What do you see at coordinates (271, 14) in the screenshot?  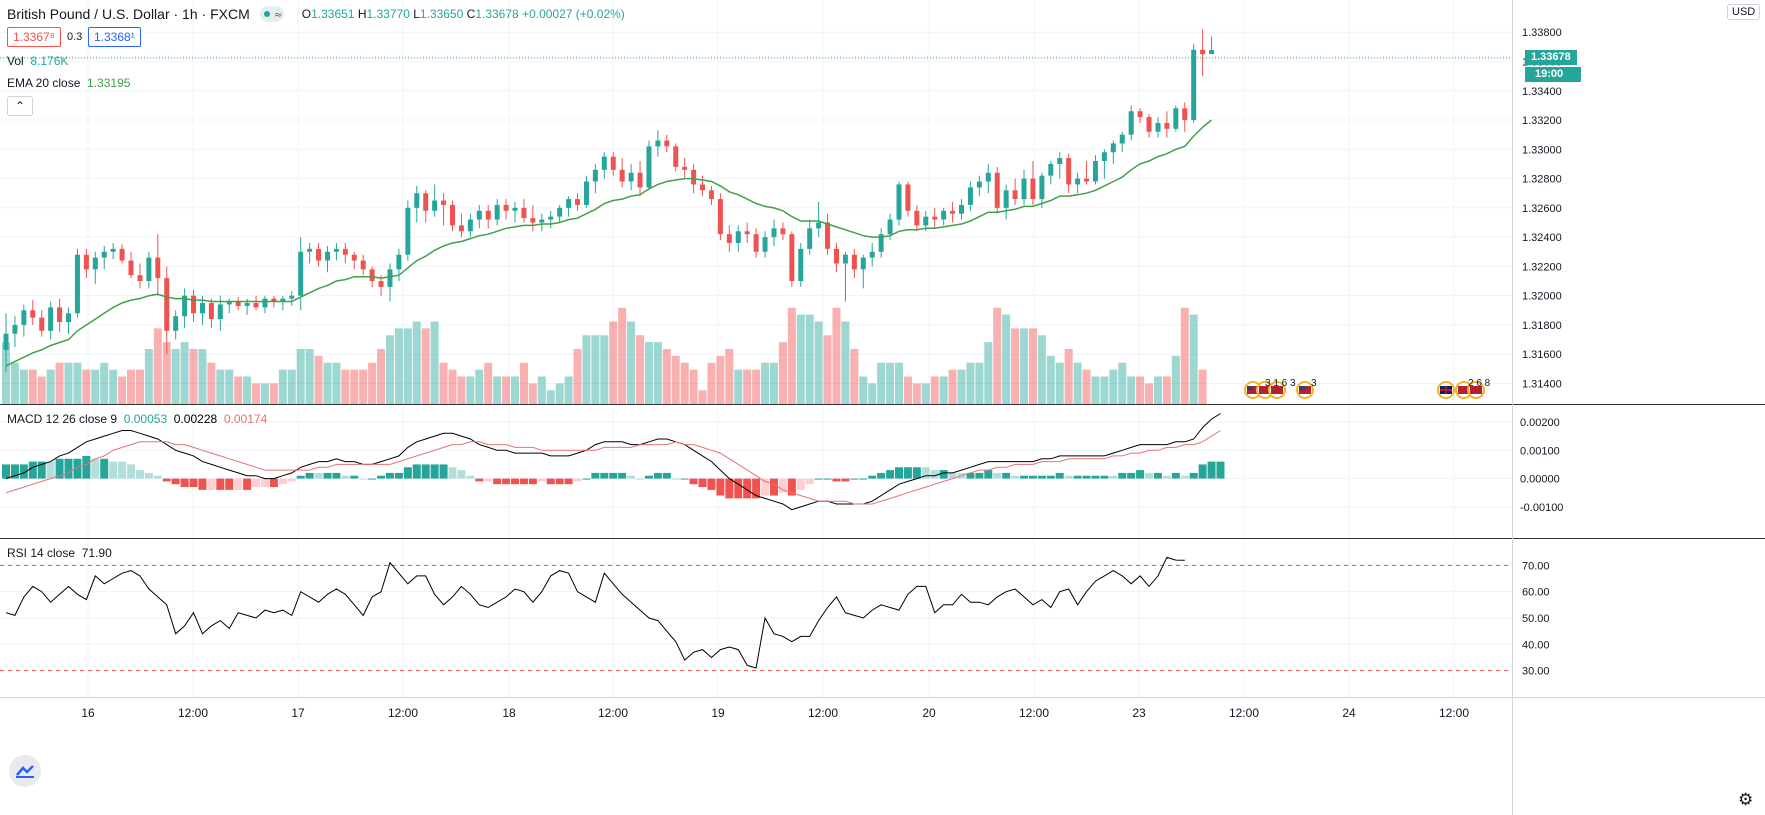 I see `market-status-icon: ≈` at bounding box center [271, 14].